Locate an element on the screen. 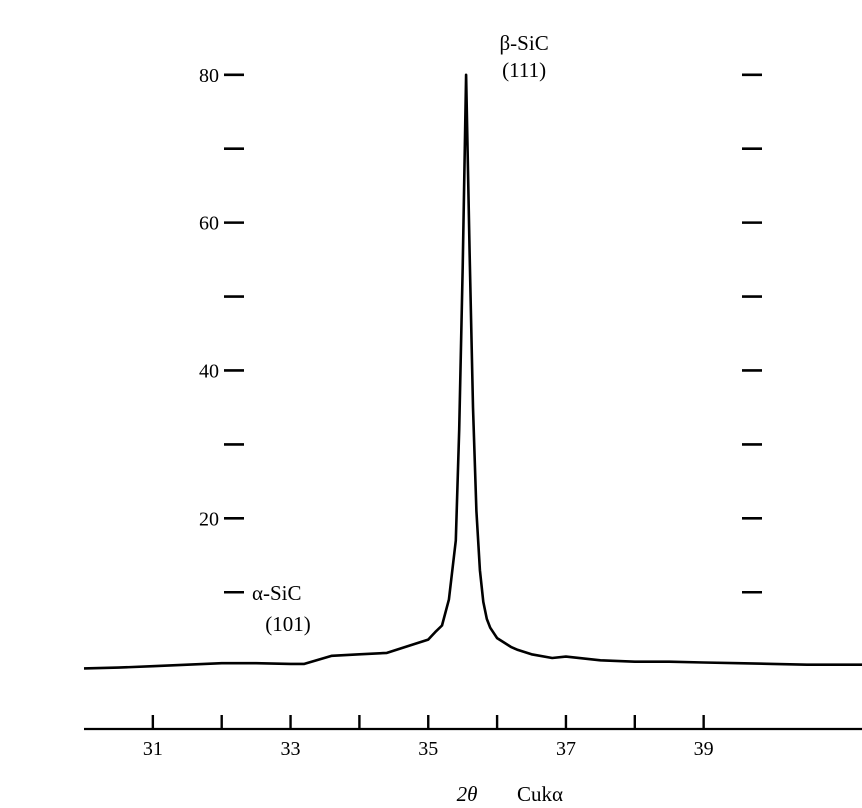 This screenshot has height=808, width=862. y-axis-right is located at coordinates (752, 333).